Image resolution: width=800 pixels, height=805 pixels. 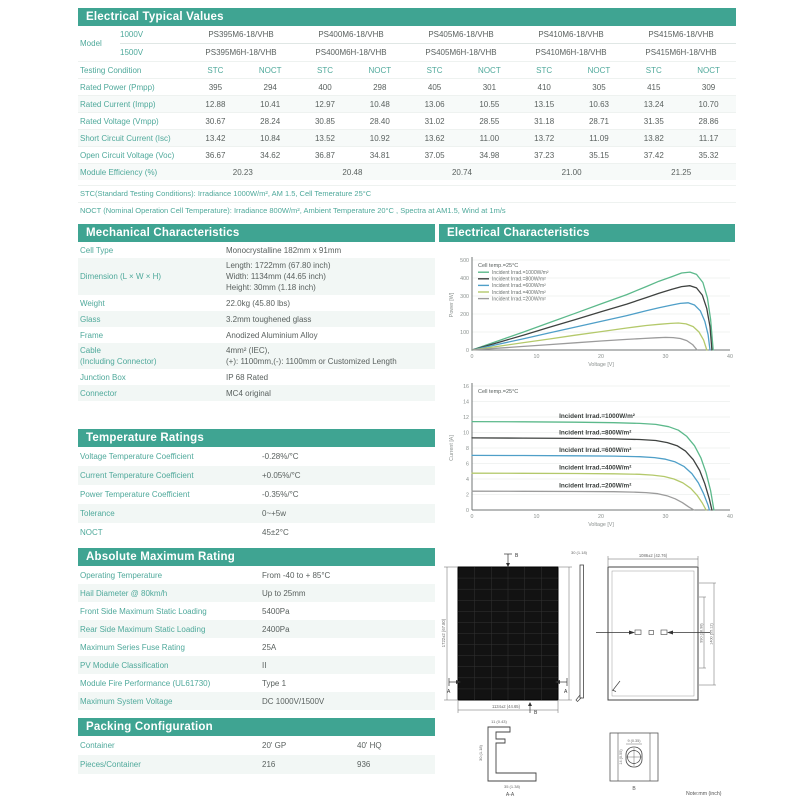 I want to click on front-width-dim: 1134±2 (44.65), so click(x=506, y=706).